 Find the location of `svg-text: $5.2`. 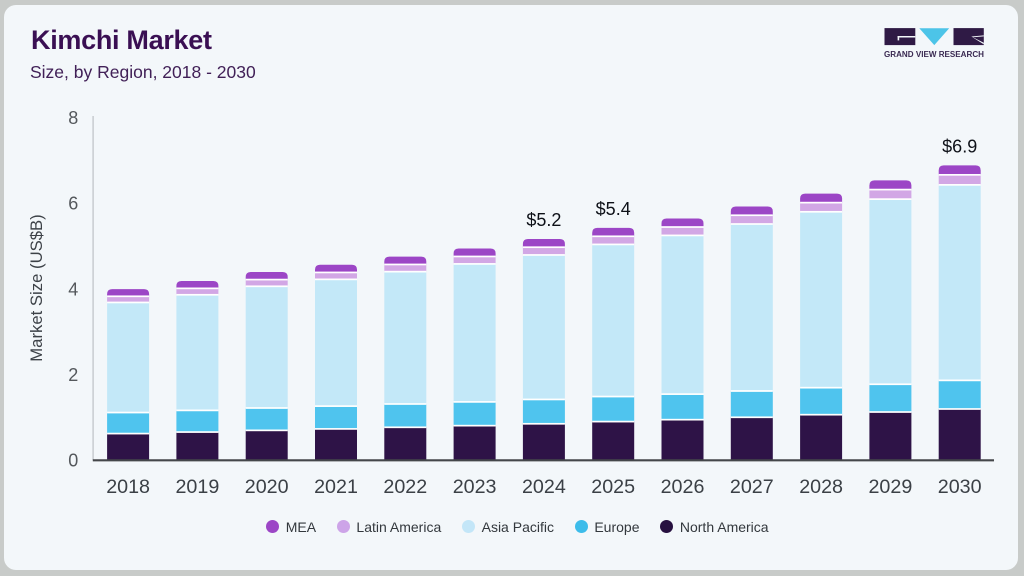

svg-text: $5.2 is located at coordinates (543, 220).